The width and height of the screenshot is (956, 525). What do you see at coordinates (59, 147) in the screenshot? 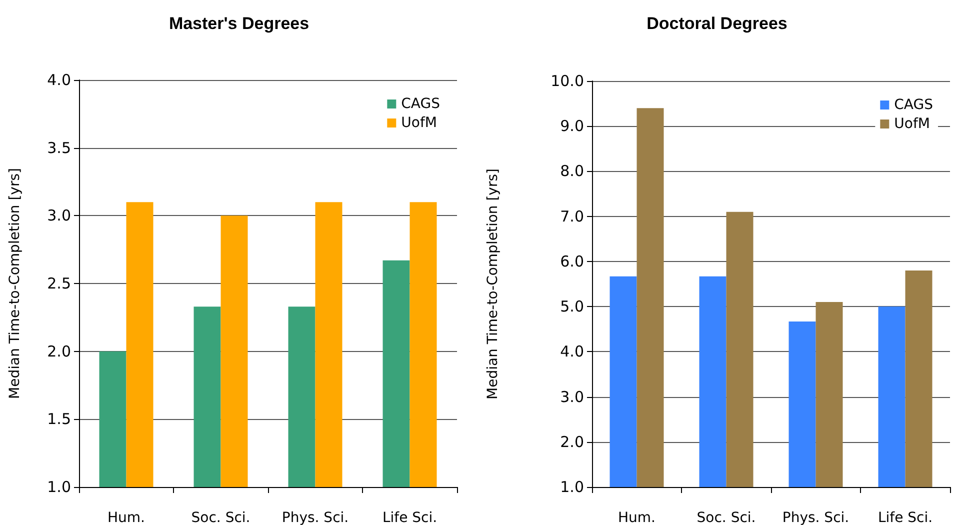
I see `y-tick-label: 3.5` at bounding box center [59, 147].